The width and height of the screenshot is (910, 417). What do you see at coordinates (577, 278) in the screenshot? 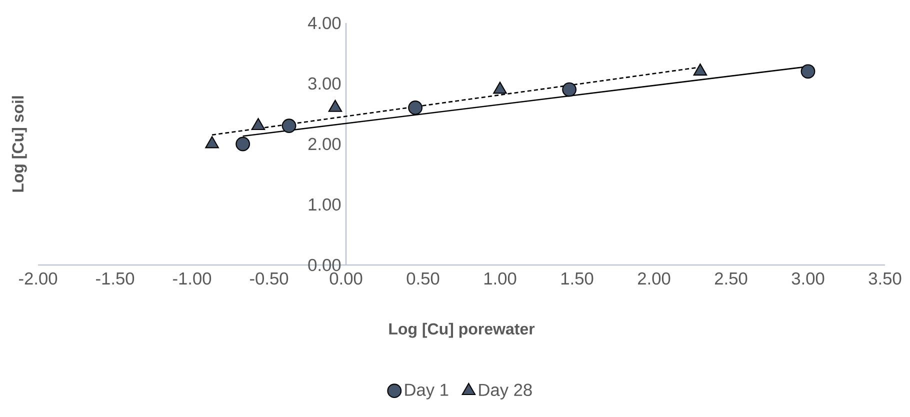
I see `x-tick-label: 1.50` at bounding box center [577, 278].